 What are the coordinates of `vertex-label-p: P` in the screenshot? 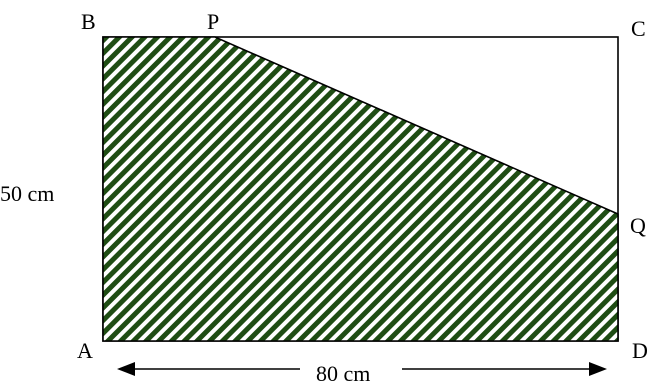 It's located at (213, 21).